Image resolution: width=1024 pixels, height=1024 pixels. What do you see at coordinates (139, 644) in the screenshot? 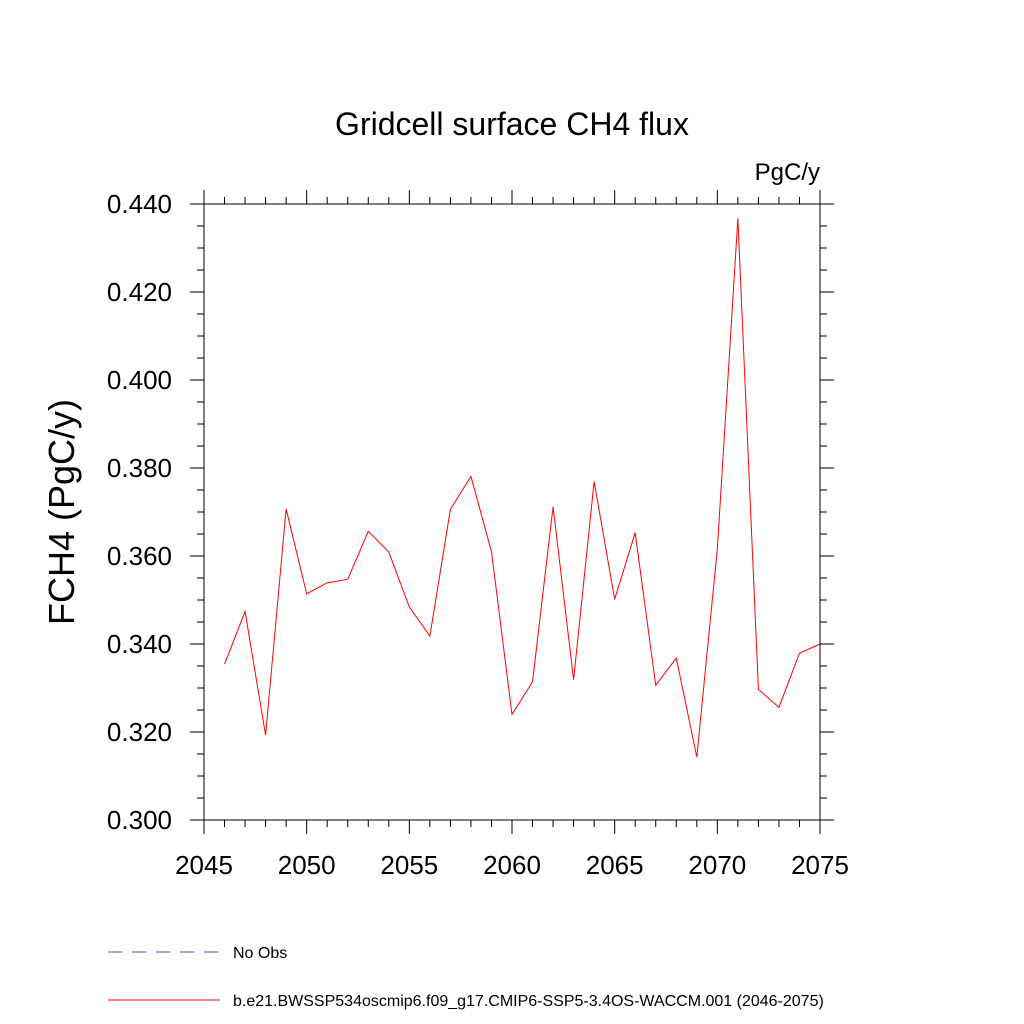
I see `y-tick-label: 0.340` at bounding box center [139, 644].